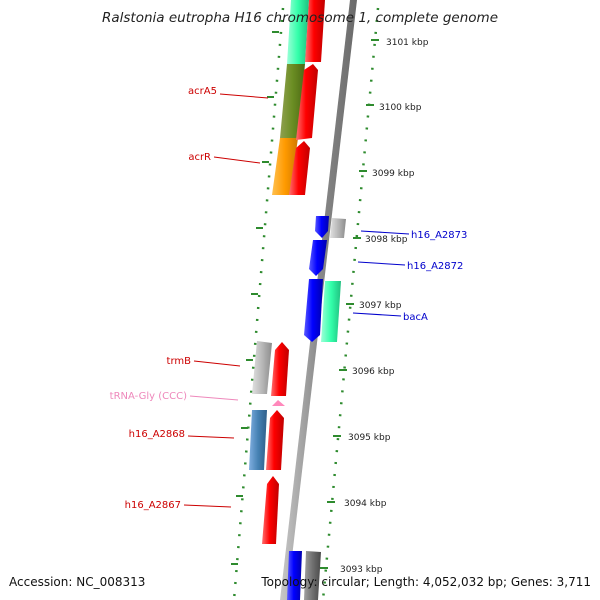 This screenshot has height=600, width=600. What do you see at coordinates (400, 108) in the screenshot?
I see `tick-label-3100: 3100 kbp` at bounding box center [400, 108].